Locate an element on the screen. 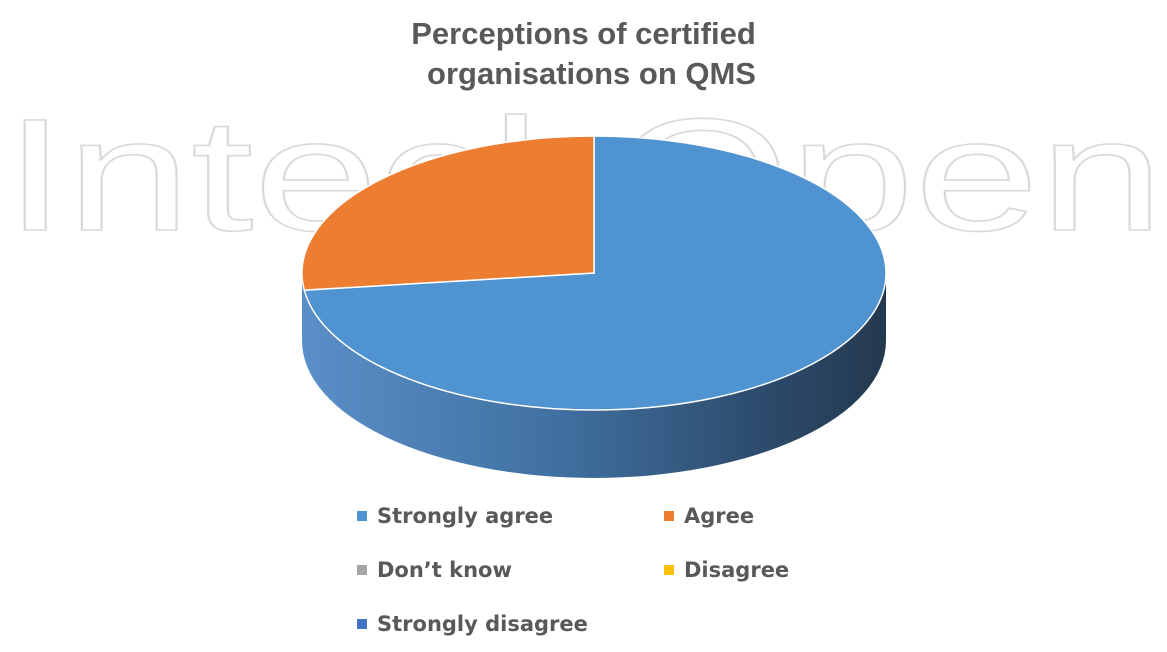 This screenshot has height=652, width=1167. chart-title-line-2: organisations on QMS is located at coordinates (591, 73).